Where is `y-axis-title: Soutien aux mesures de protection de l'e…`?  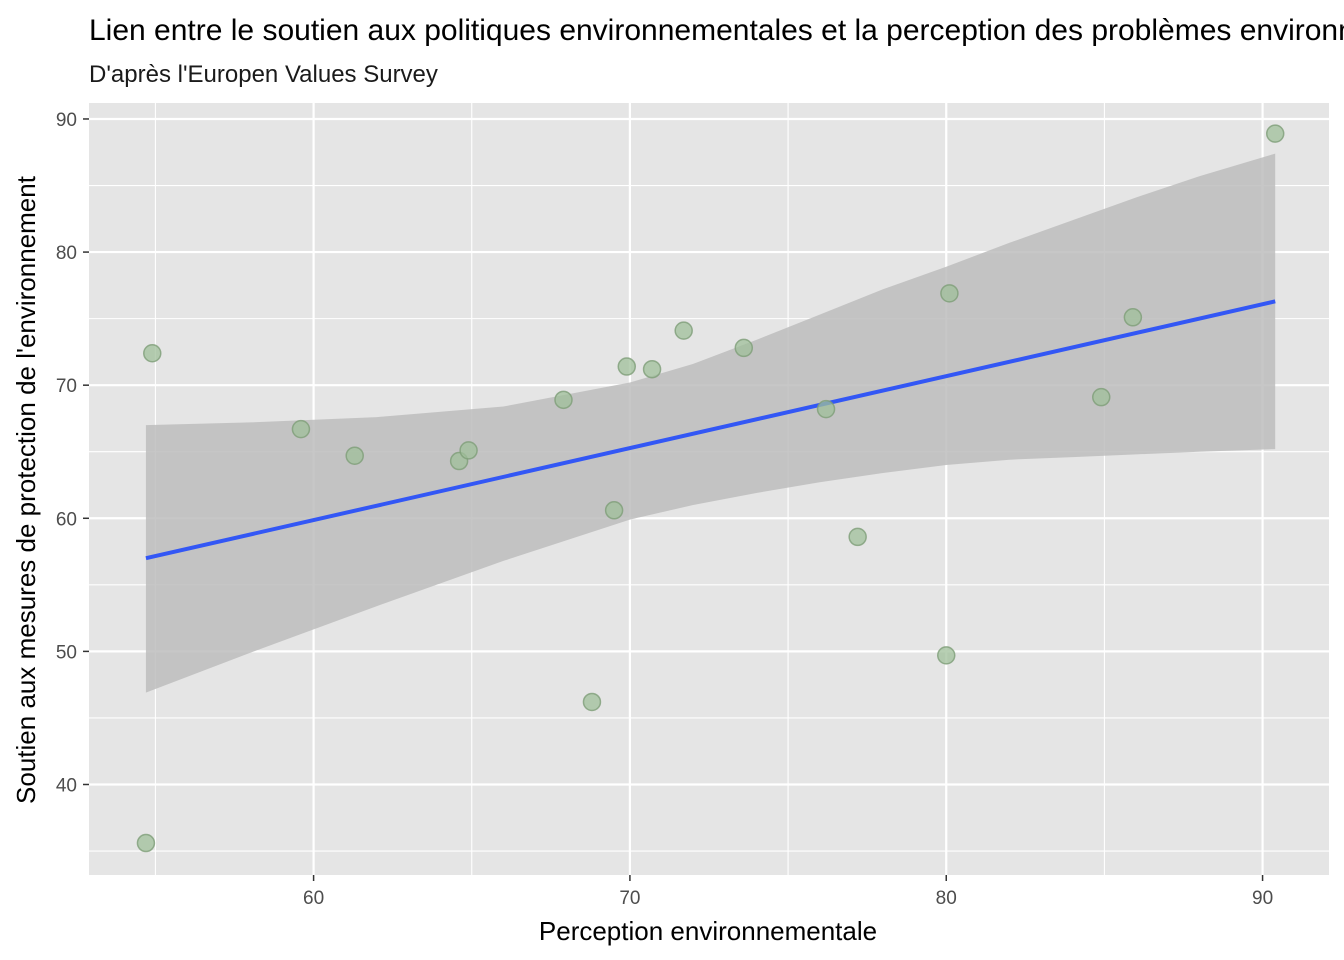
y-axis-title: Soutien aux mesures de protection de l'e… is located at coordinates (26, 489).